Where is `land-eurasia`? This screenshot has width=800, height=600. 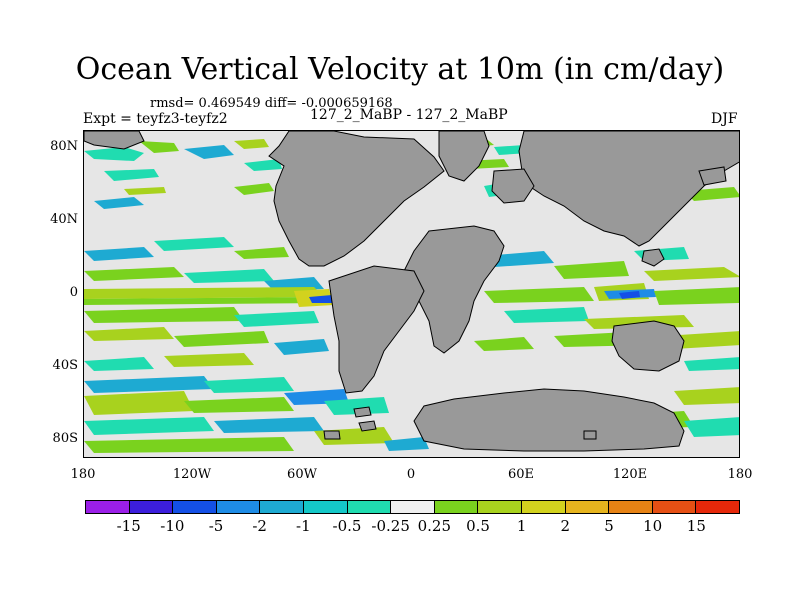
land-eurasia is located at coordinates (628, 189).